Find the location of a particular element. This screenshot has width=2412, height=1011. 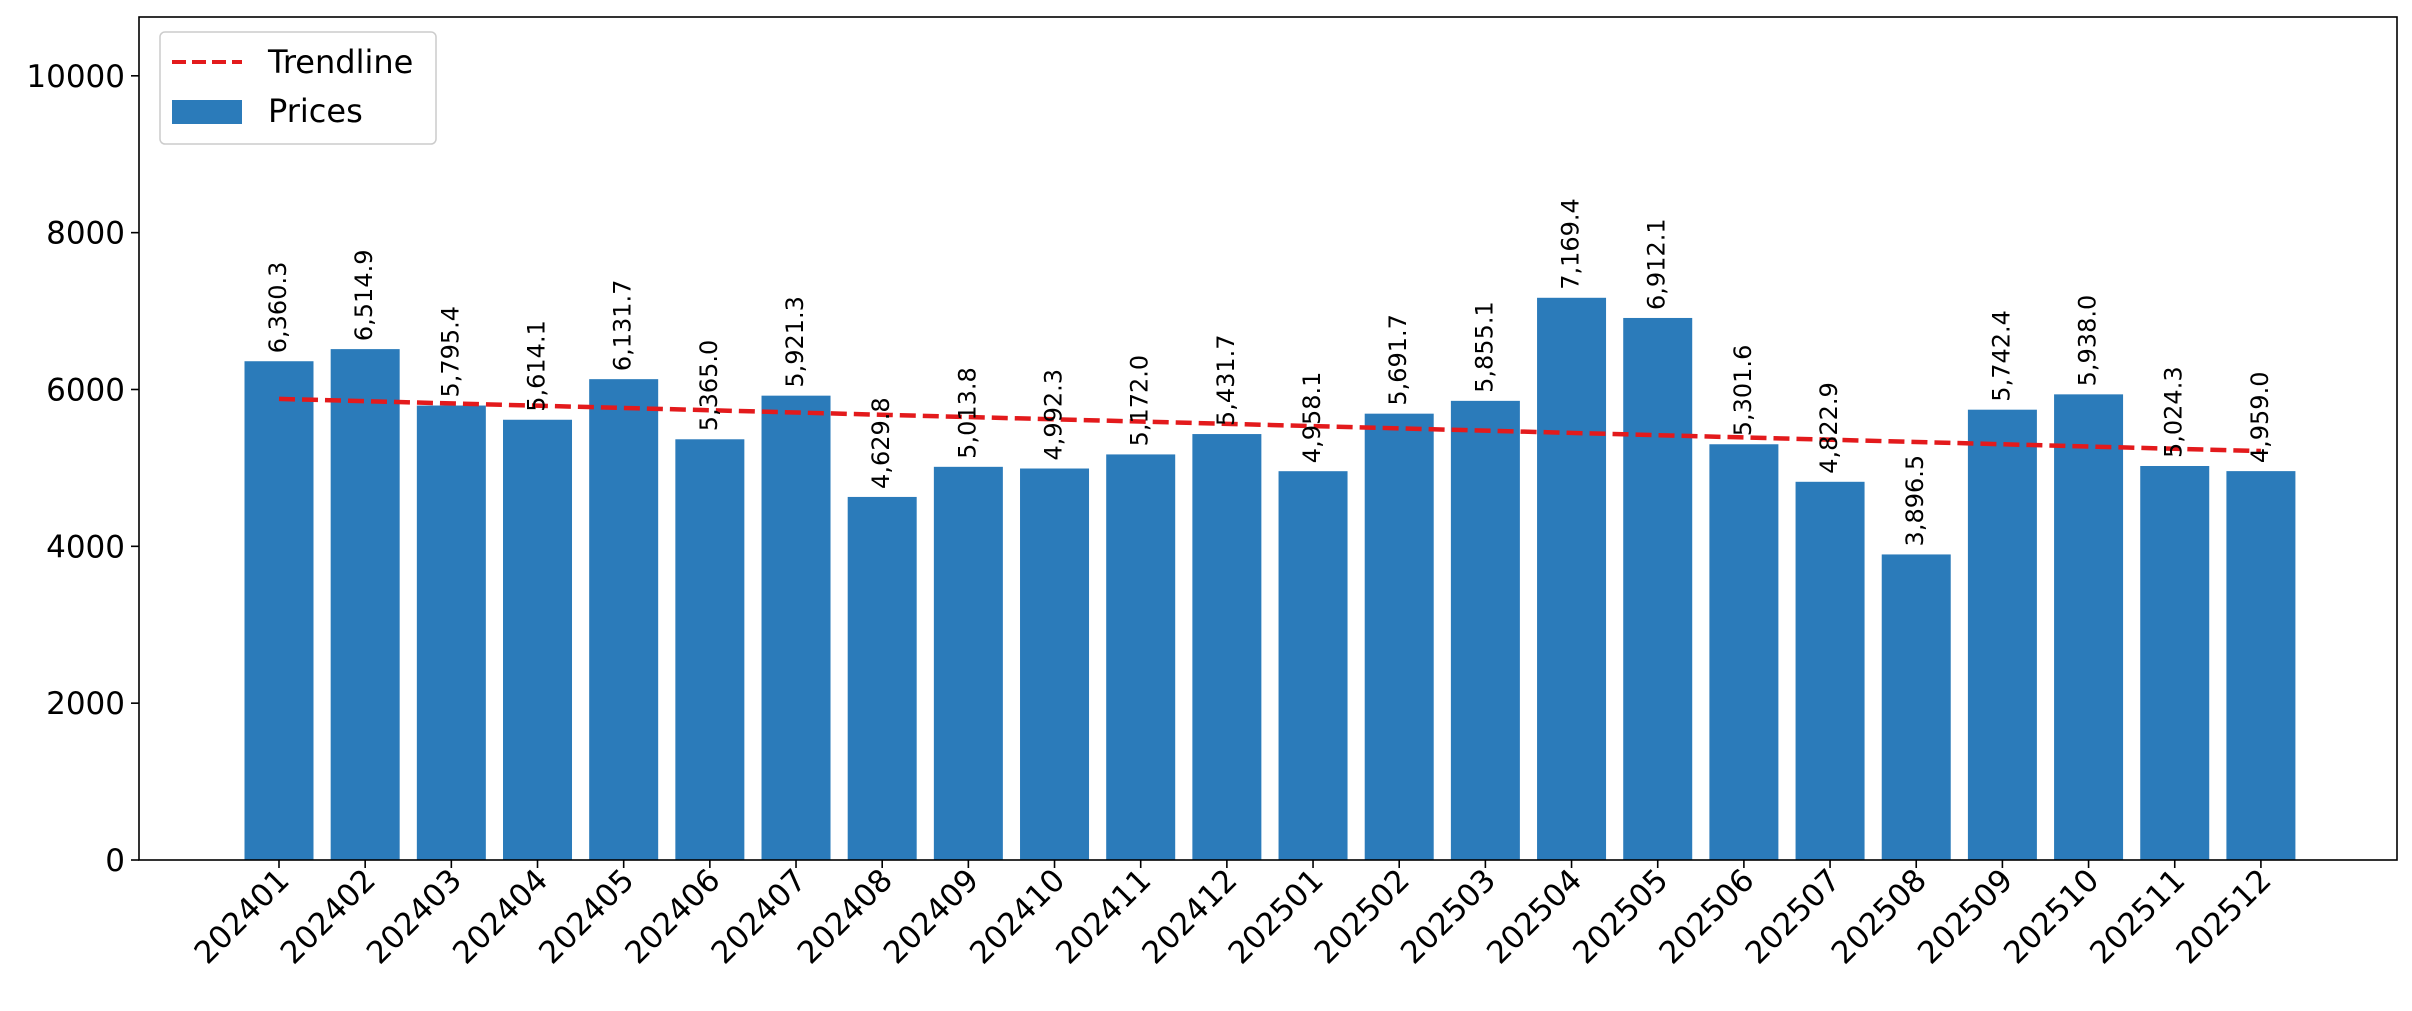

x-tick-label-202402: 202402 is located at coordinates (328, 916).